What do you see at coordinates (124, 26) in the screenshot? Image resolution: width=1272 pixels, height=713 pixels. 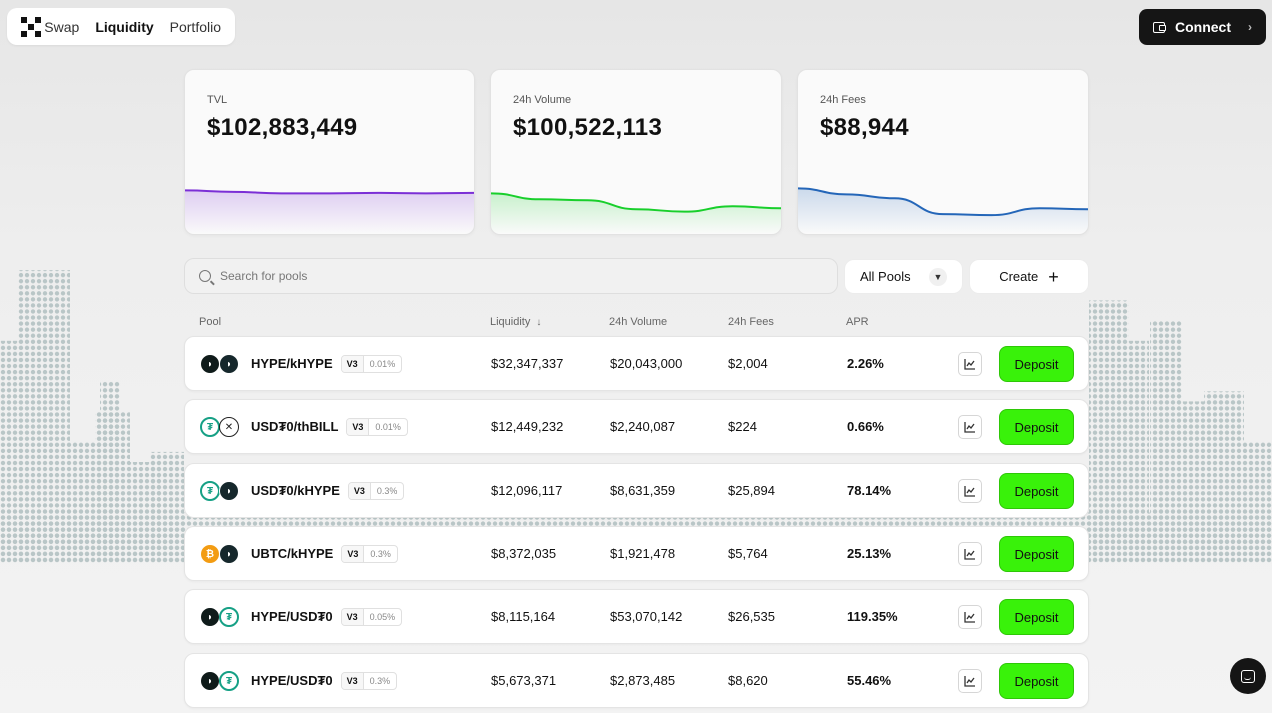 I see `nav-liquidity: Liquidity` at bounding box center [124, 26].